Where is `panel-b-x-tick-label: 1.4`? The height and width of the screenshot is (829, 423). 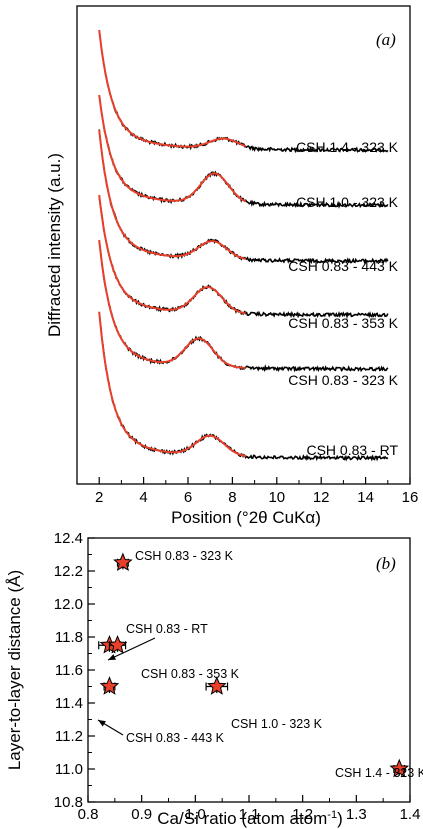
panel-b-x-tick-label: 1.4 is located at coordinates (410, 814).